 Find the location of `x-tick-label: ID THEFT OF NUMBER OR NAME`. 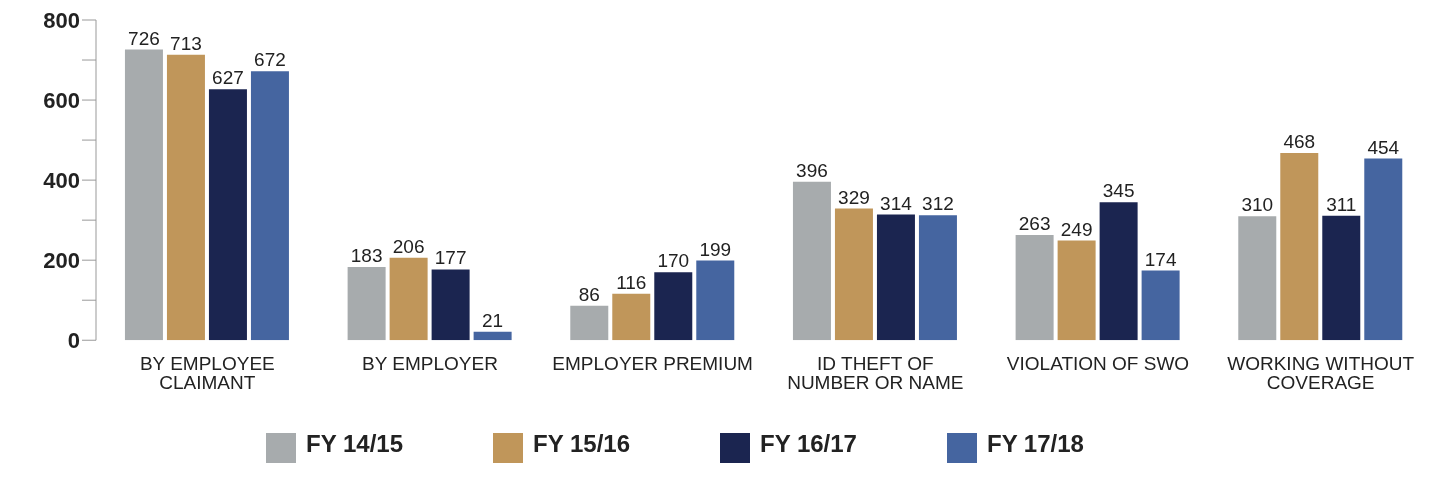

x-tick-label: ID THEFT OF NUMBER OR NAME is located at coordinates (875, 372).